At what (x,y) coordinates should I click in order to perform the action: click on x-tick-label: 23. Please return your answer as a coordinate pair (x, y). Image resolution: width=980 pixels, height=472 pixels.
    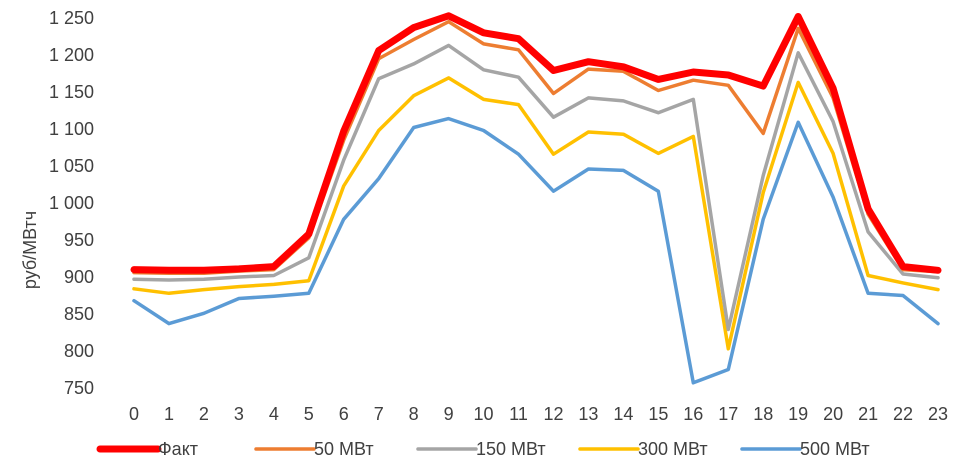
    Looking at the image, I should click on (938, 414).